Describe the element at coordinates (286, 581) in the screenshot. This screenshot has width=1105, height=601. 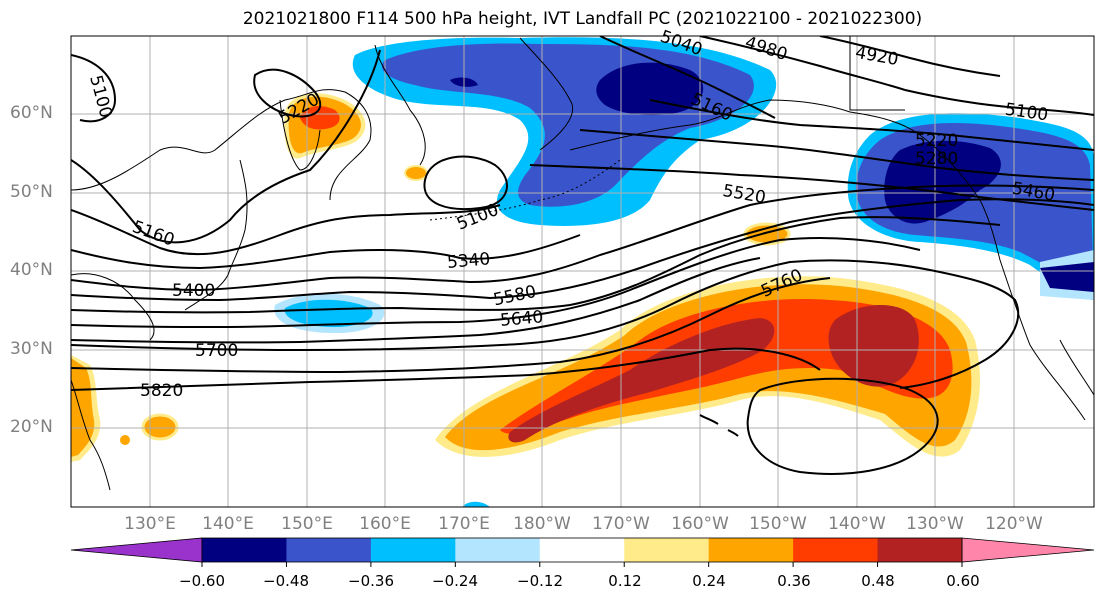
I see `colorbar-tick-label: −0.48` at that location.